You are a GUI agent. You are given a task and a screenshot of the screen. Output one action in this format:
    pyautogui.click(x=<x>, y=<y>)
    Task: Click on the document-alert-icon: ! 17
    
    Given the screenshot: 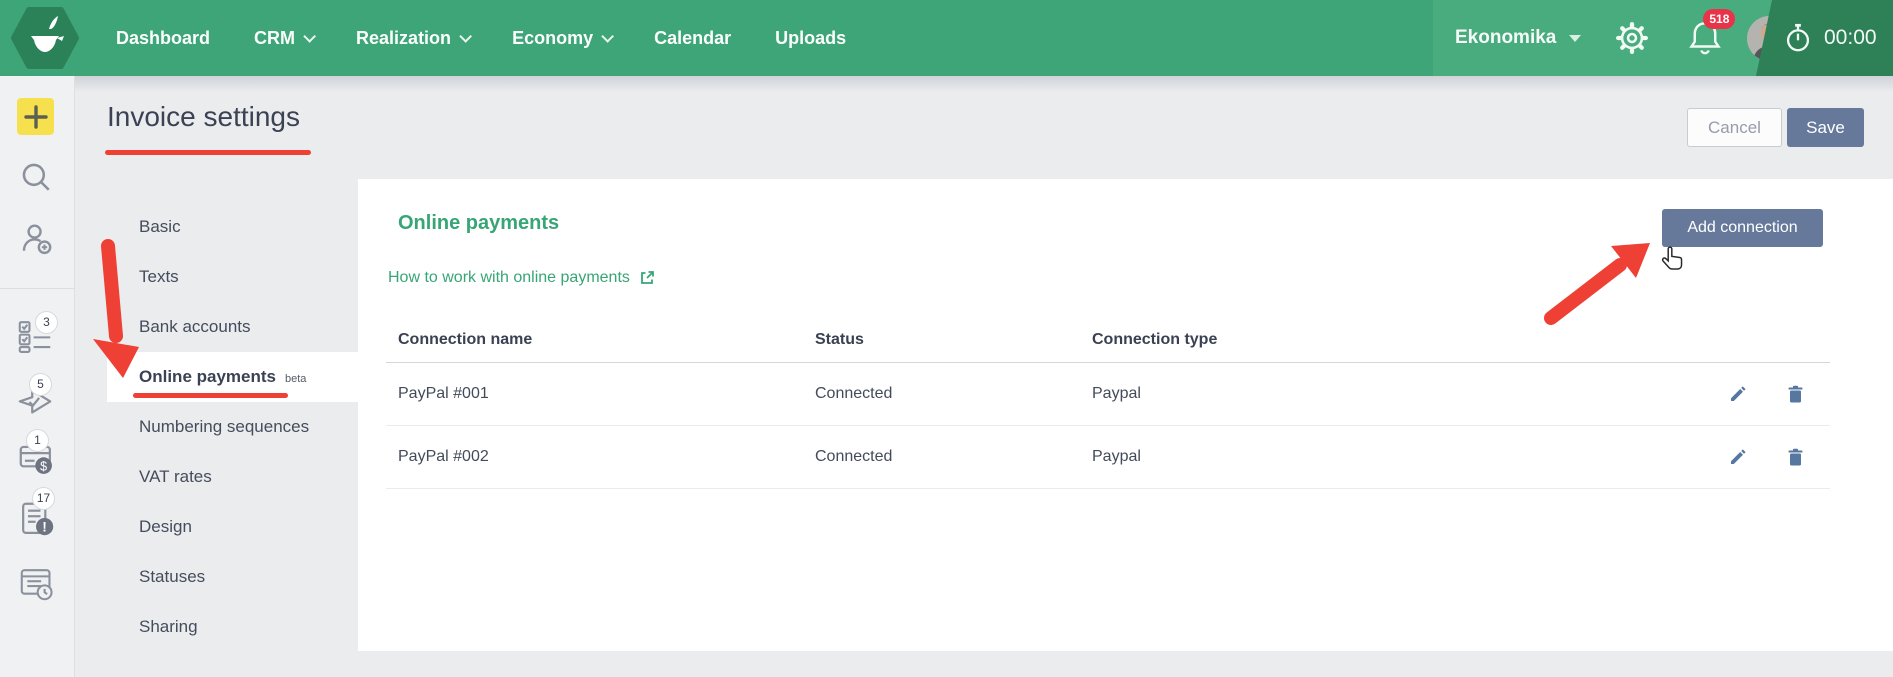 What is the action you would take?
    pyautogui.click(x=37, y=514)
    